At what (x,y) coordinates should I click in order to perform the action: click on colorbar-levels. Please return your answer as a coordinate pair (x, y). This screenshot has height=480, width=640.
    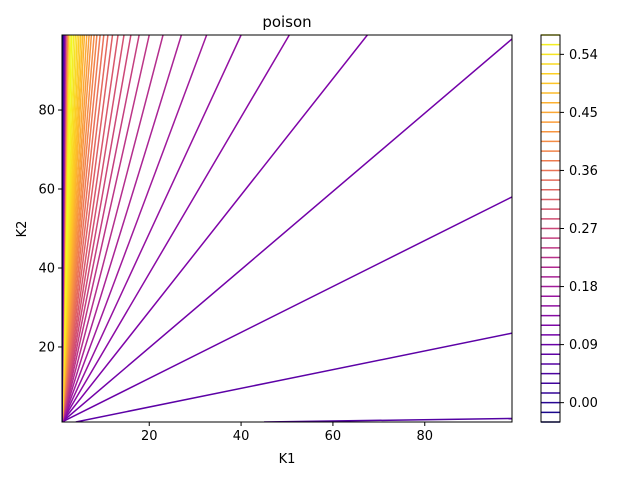
    Looking at the image, I should click on (550, 228).